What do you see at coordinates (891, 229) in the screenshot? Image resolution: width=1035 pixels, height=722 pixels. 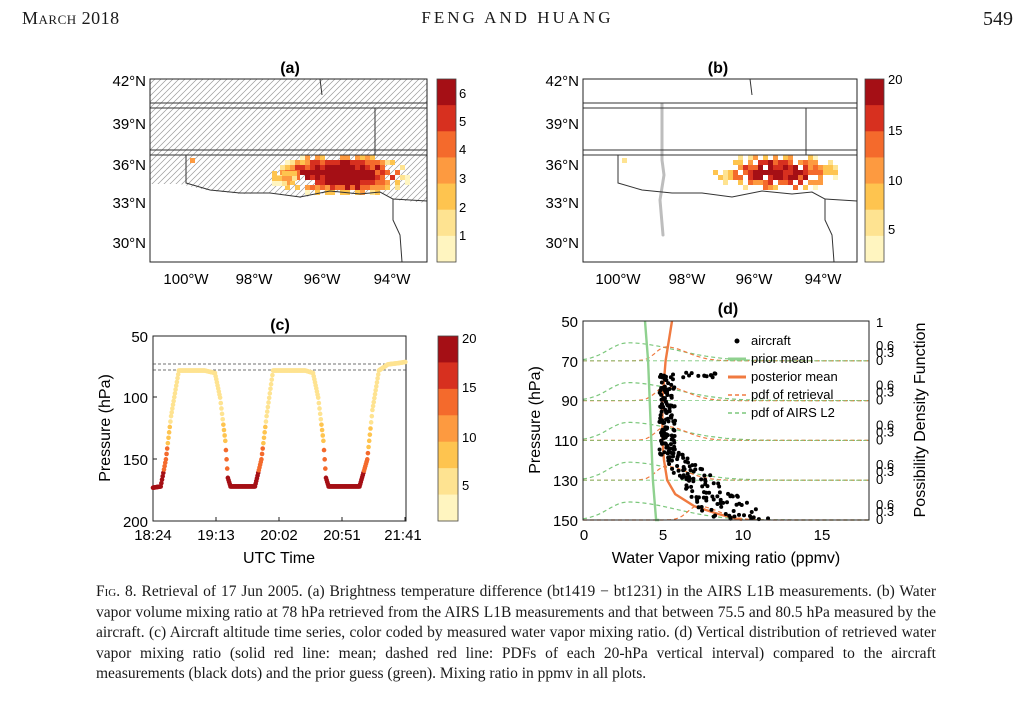 I see `panel-b-cbar-tick: 5` at bounding box center [891, 229].